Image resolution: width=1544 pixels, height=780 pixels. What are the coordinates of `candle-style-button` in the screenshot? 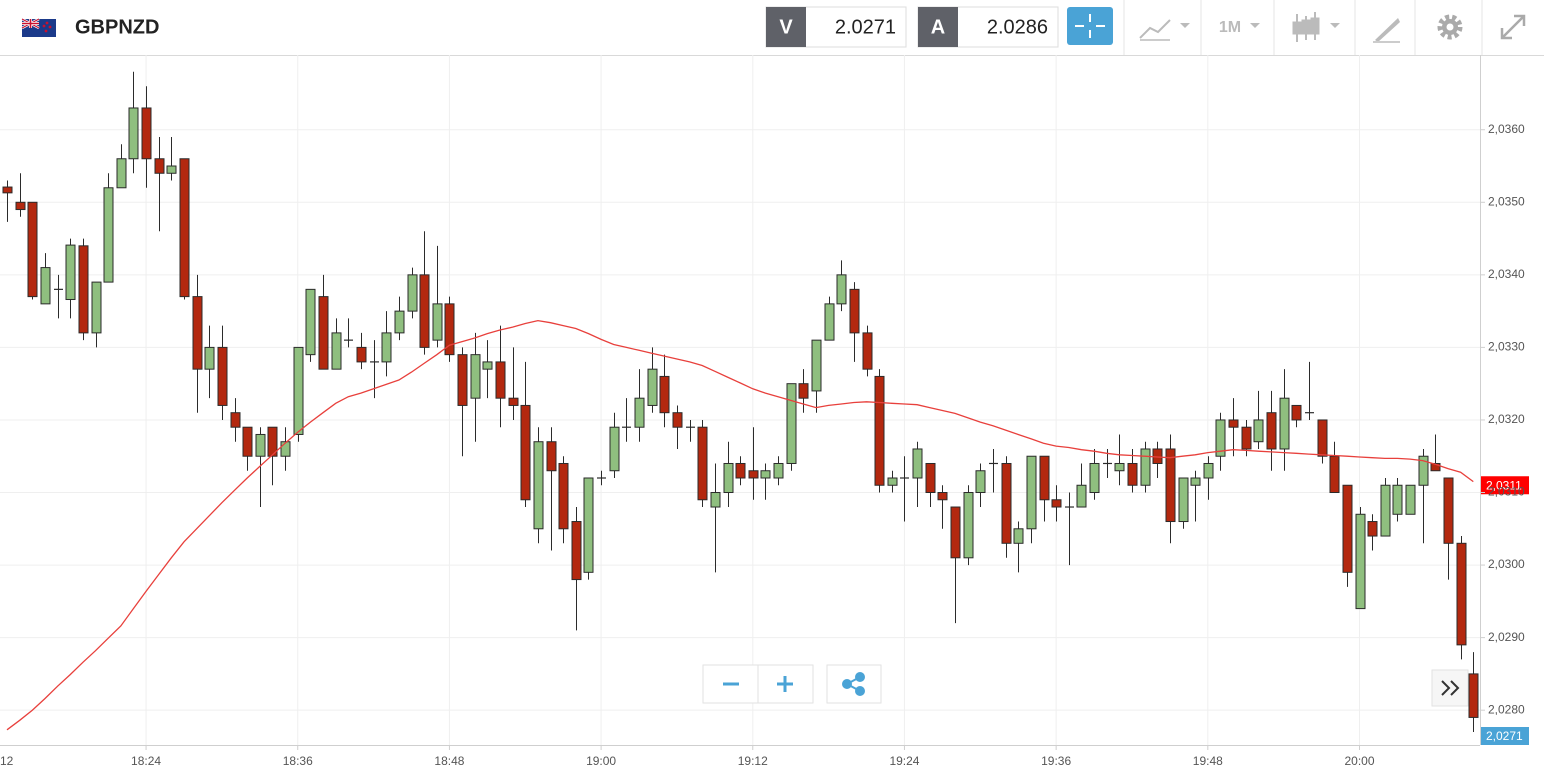 It's located at (1316, 27).